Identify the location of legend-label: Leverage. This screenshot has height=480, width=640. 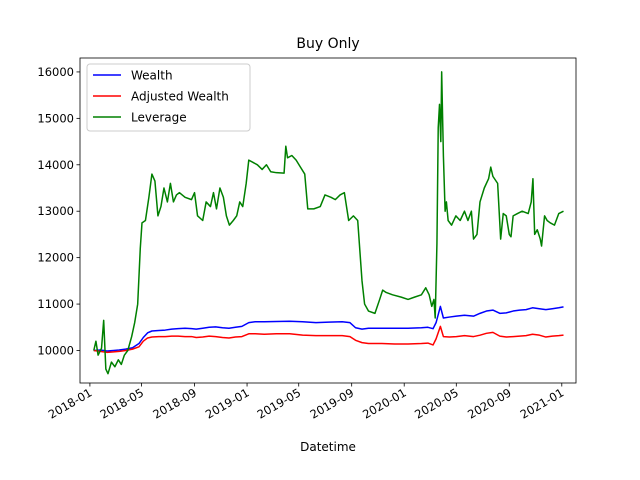
(159, 118).